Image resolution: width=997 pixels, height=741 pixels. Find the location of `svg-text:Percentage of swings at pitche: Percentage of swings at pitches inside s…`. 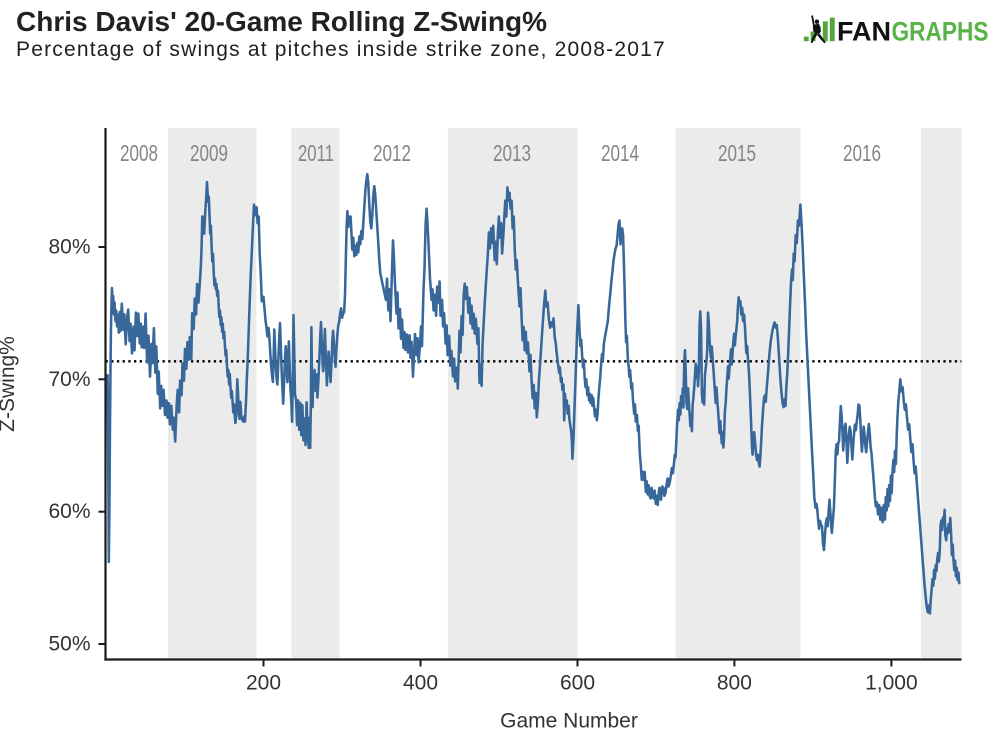

svg-text:Percentage of swings at pitche: Percentage of swings at pitches inside s… is located at coordinates (341, 49).